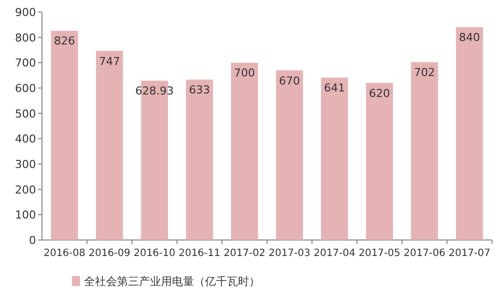 The width and height of the screenshot is (500, 308). What do you see at coordinates (155, 253) in the screenshot?
I see `x-tick-label: 2016-10` at bounding box center [155, 253].